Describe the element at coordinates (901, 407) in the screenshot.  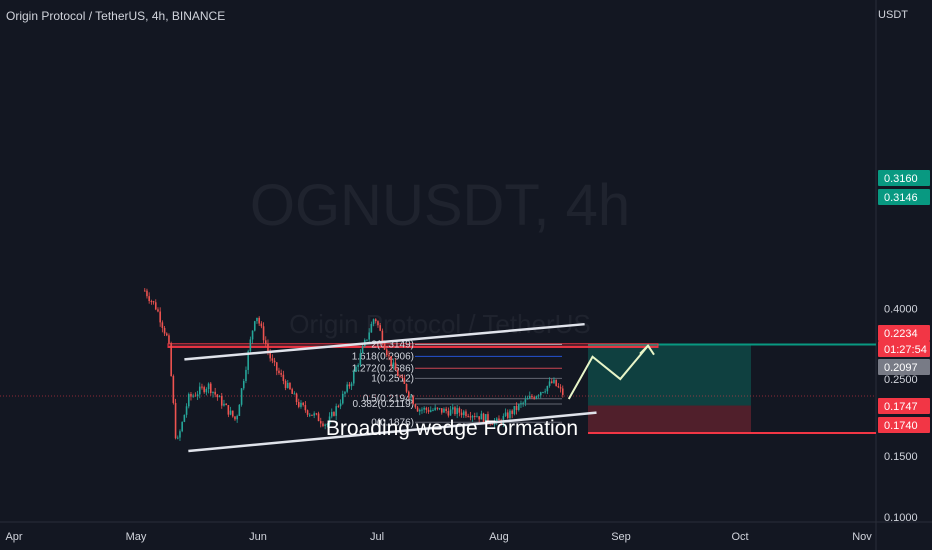
I see `price-badge-label: 0.1747` at that location.